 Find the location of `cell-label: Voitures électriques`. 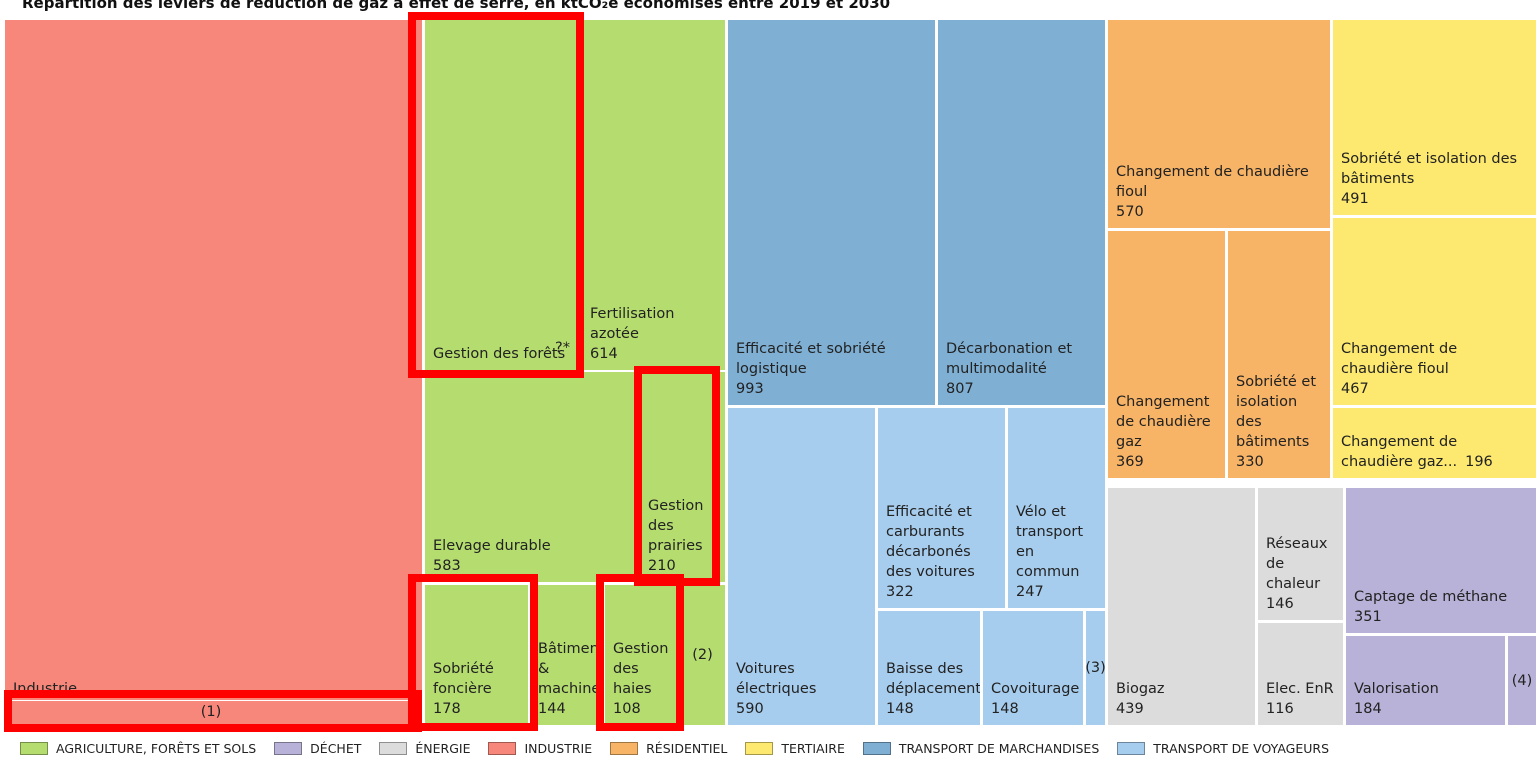

cell-label: Voitures électriques is located at coordinates (776, 679).